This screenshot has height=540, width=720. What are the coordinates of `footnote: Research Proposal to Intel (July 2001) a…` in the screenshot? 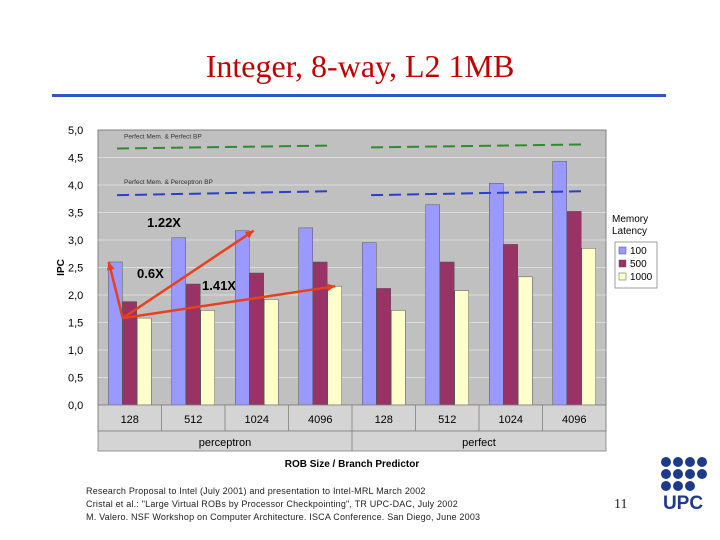 It's located at (283, 504).